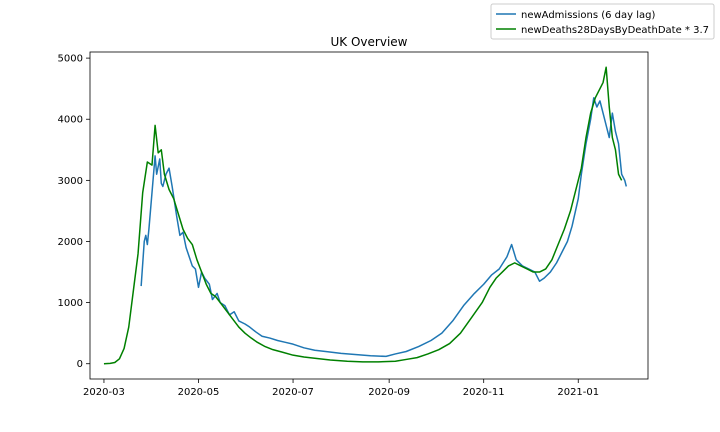  I want to click on x-tick-label: 2021-01, so click(578, 392).